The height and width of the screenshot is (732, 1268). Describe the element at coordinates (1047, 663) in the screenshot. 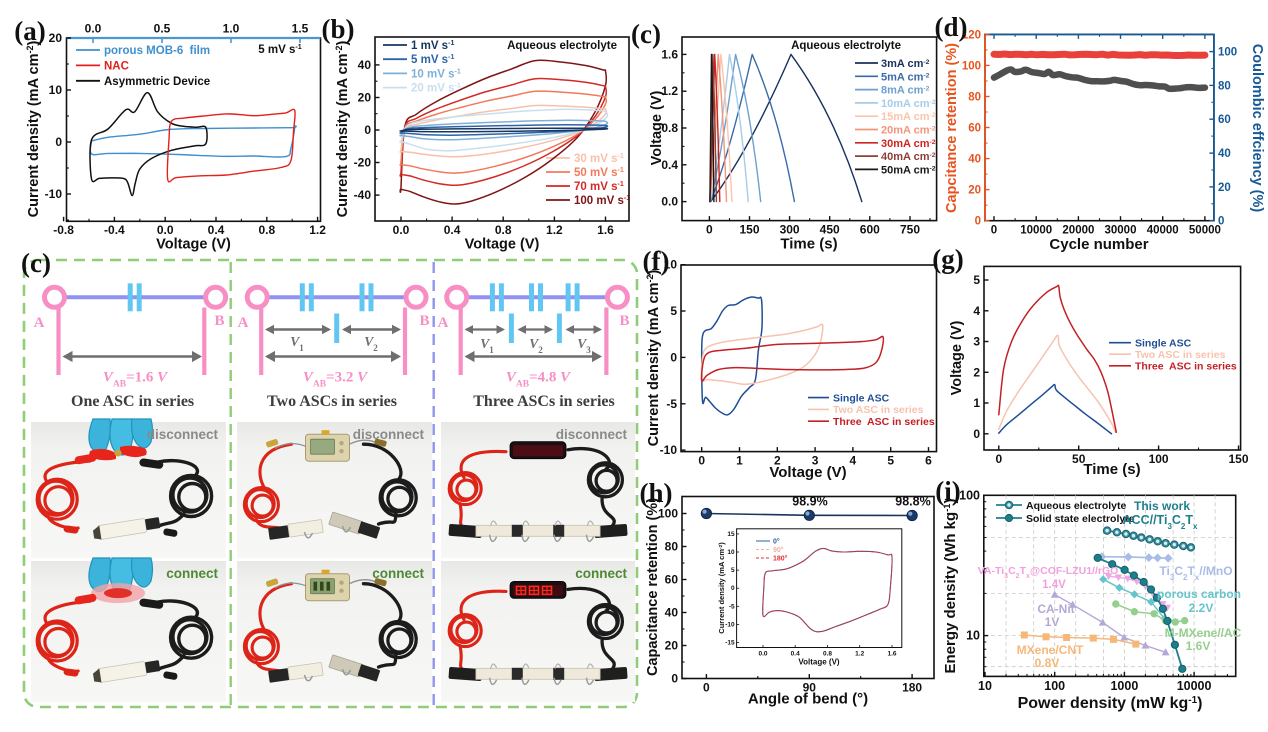

I see `svg-text: 0.8V` at that location.